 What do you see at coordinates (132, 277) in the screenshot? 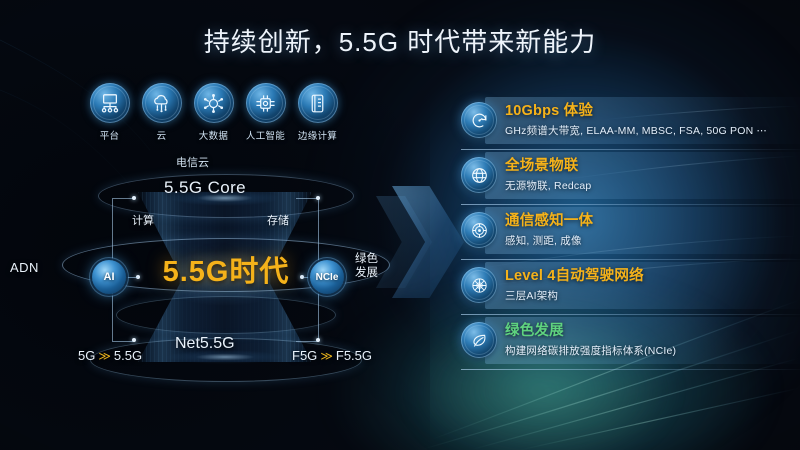
I see `connector-line-left` at bounding box center [132, 277].